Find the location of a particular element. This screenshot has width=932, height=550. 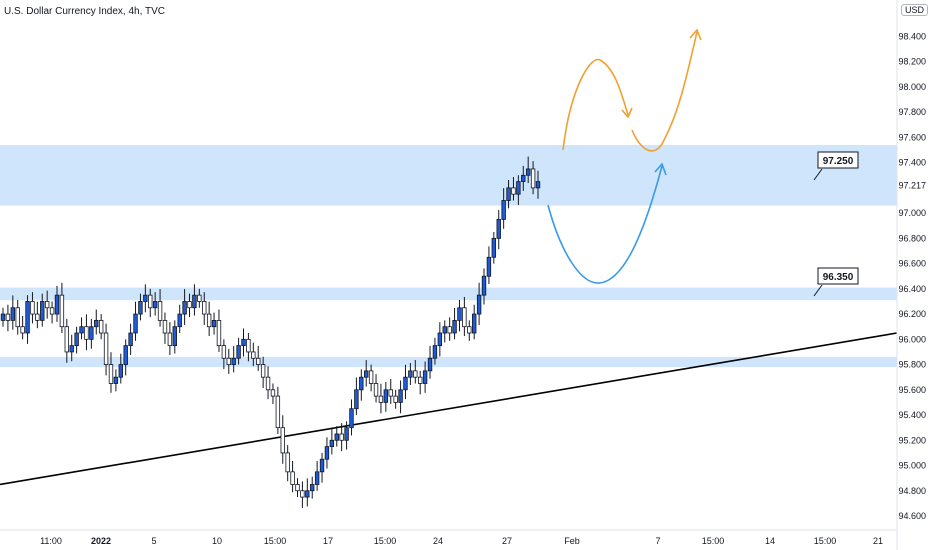

x-tick-label: Feb is located at coordinates (572, 541).